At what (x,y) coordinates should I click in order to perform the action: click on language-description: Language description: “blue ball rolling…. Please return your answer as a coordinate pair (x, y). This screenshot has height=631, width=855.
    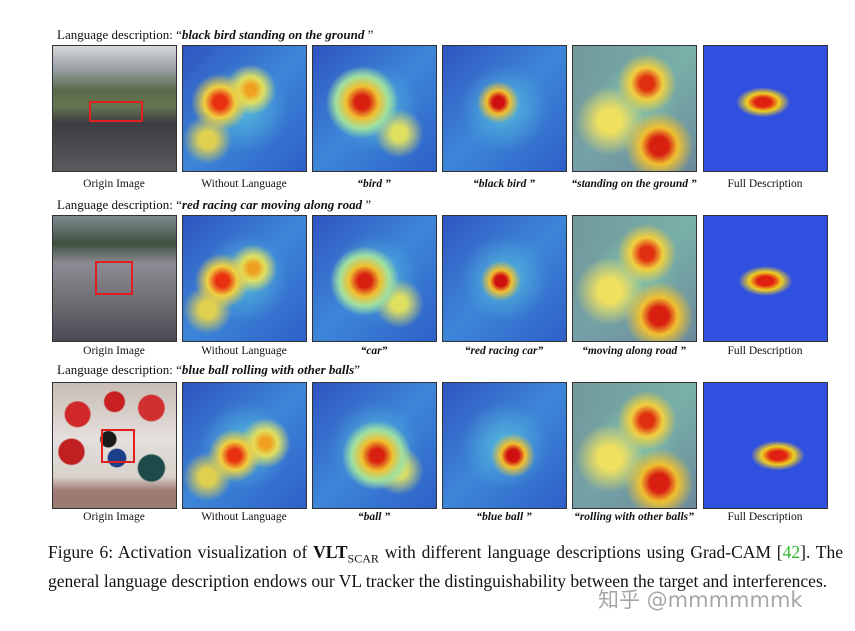
    Looking at the image, I should click on (208, 370).